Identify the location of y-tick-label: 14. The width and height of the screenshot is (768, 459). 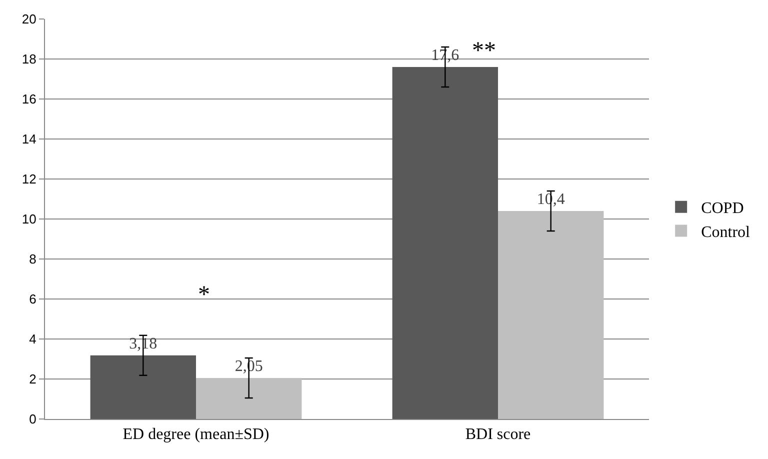
(29, 139).